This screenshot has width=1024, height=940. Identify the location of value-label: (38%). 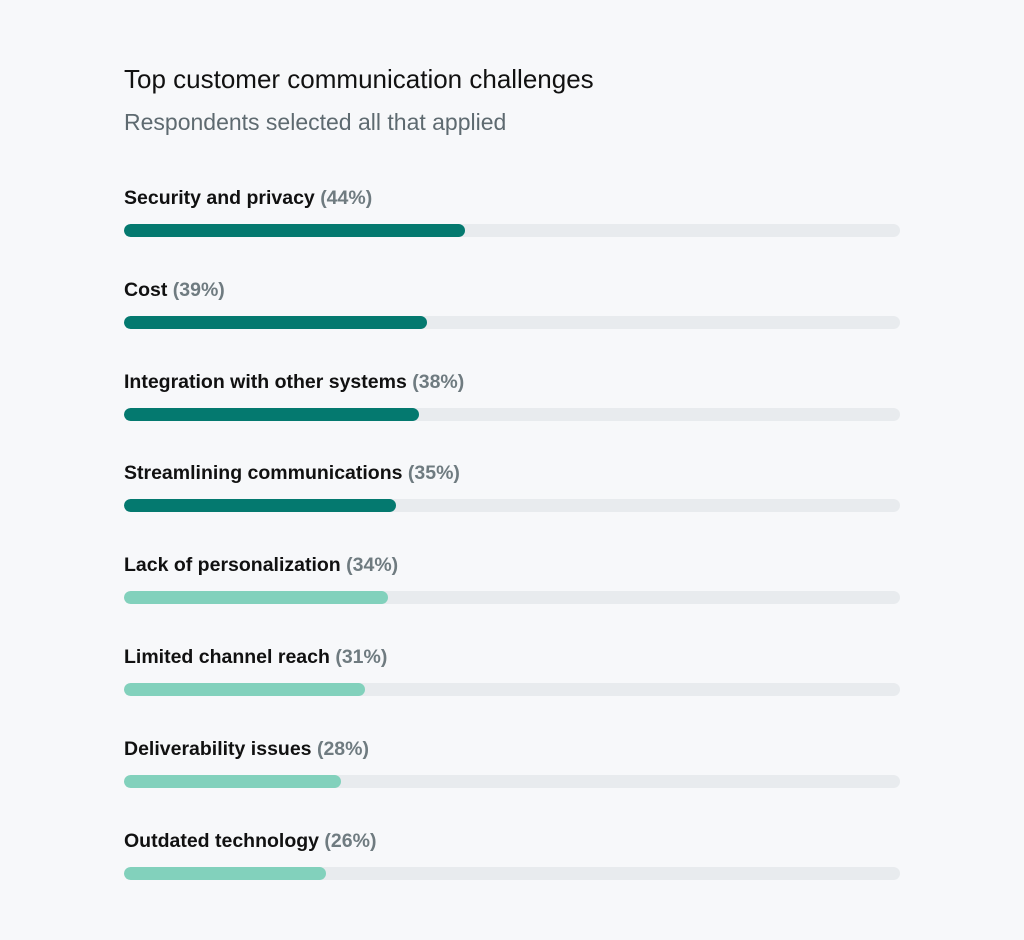
(438, 381).